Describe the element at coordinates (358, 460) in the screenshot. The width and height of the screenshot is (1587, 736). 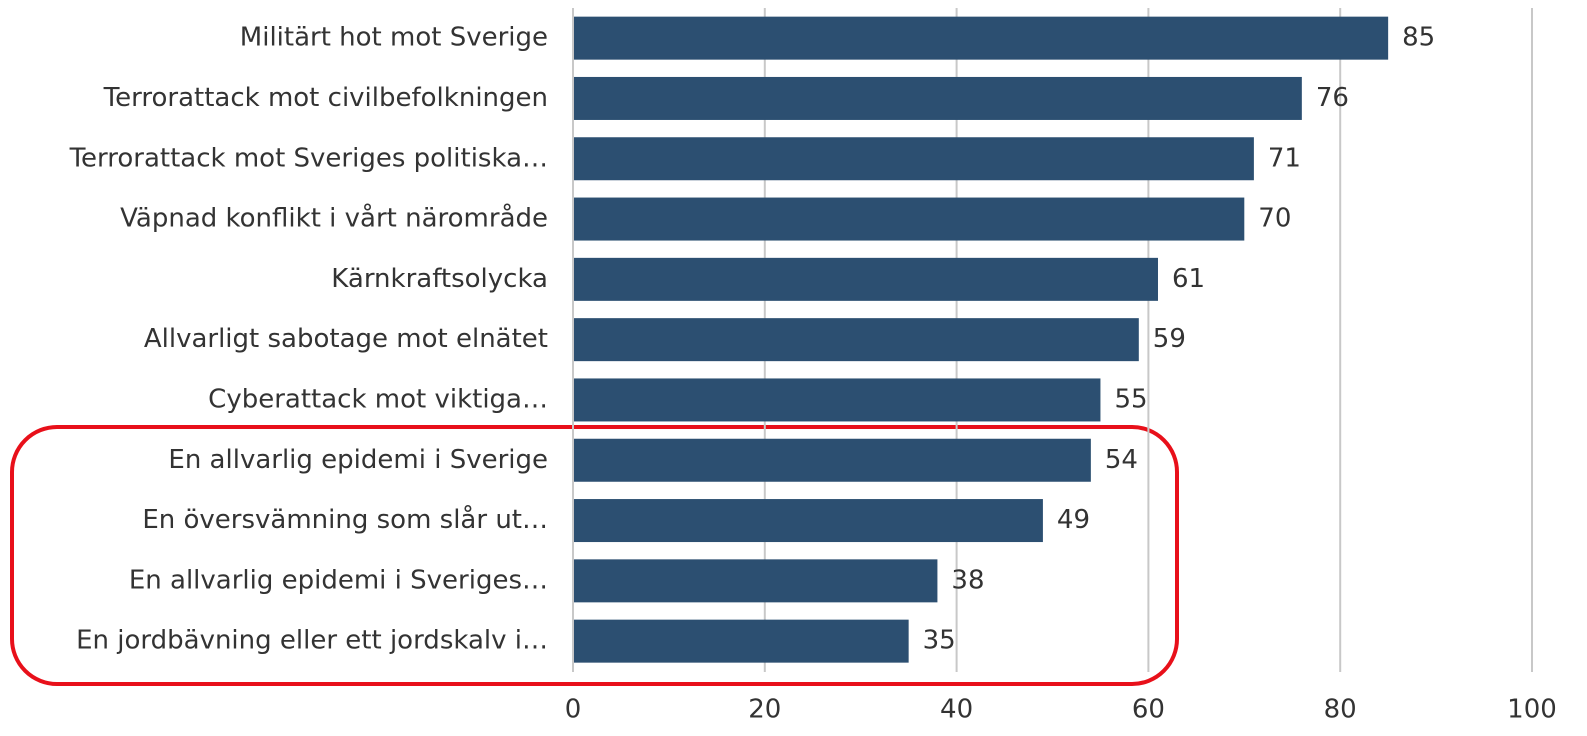
I see `y-tick-label: En allvarlig epidemi i Sverige` at that location.